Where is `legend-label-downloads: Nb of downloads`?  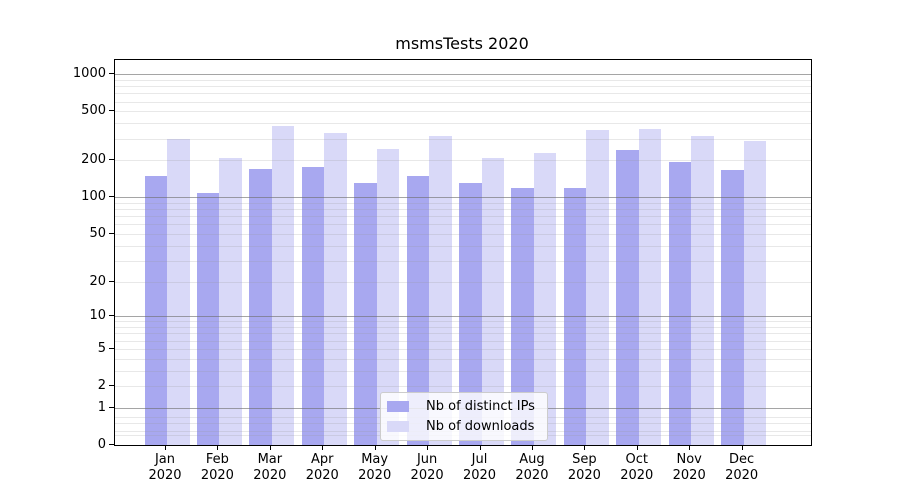
legend-label-downloads: Nb of downloads is located at coordinates (480, 426).